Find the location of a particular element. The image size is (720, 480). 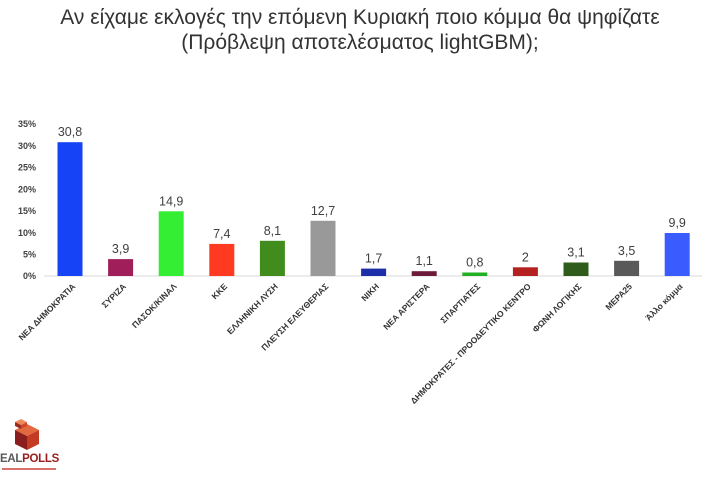

logo-tagline is located at coordinates (29, 469).